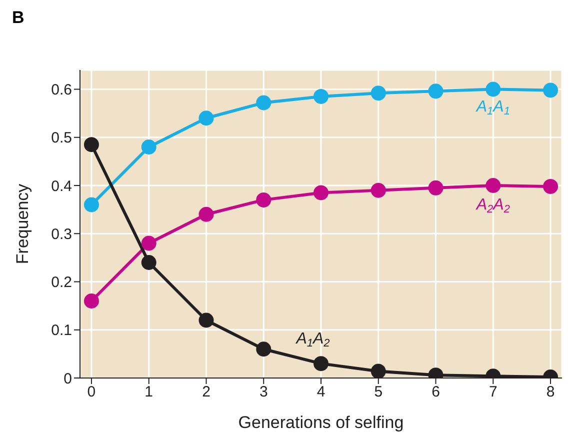 Image resolution: width=580 pixels, height=446 pixels. I want to click on chart-title: B, so click(18, 18).